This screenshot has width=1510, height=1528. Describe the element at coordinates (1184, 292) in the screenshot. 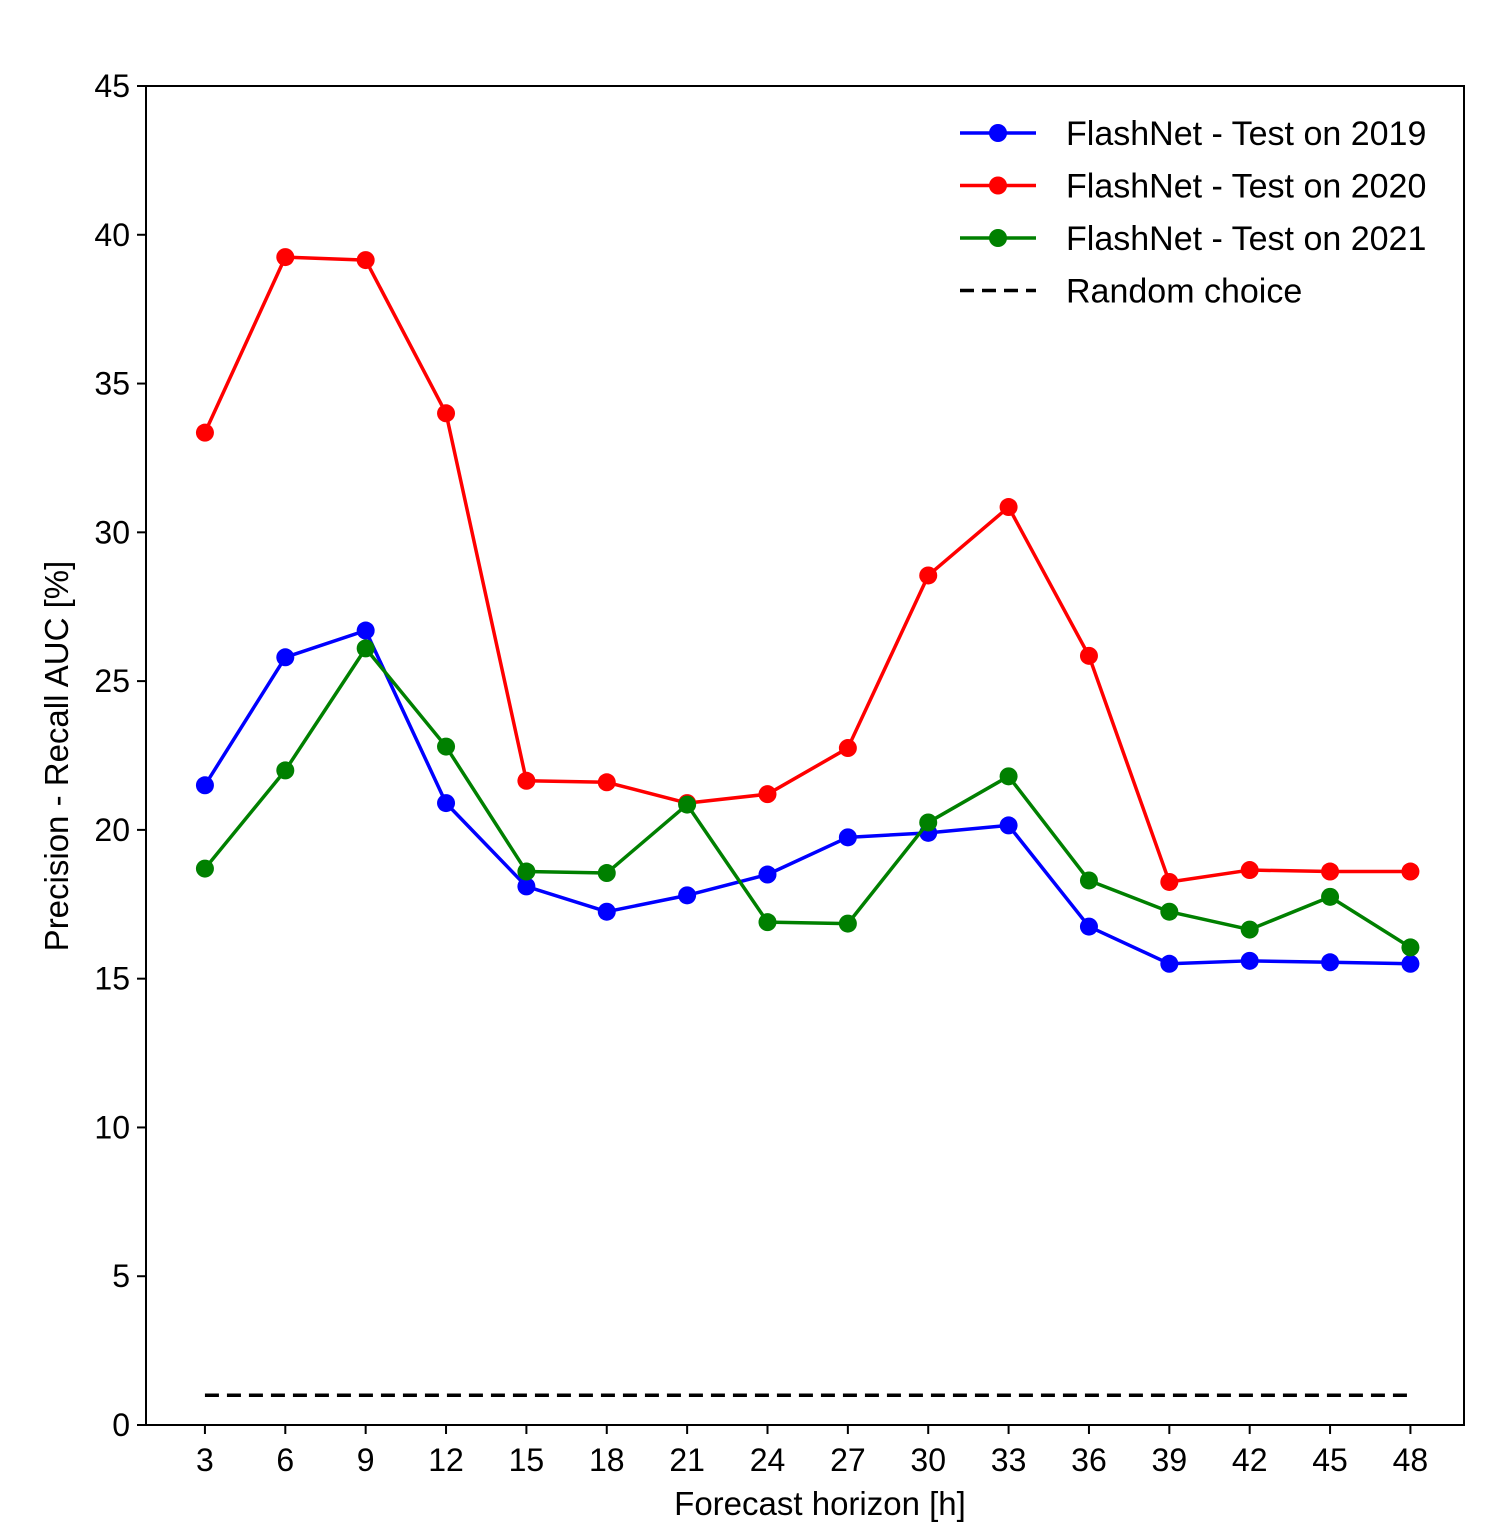

I see `legend-label-random-choice: Random choice` at that location.